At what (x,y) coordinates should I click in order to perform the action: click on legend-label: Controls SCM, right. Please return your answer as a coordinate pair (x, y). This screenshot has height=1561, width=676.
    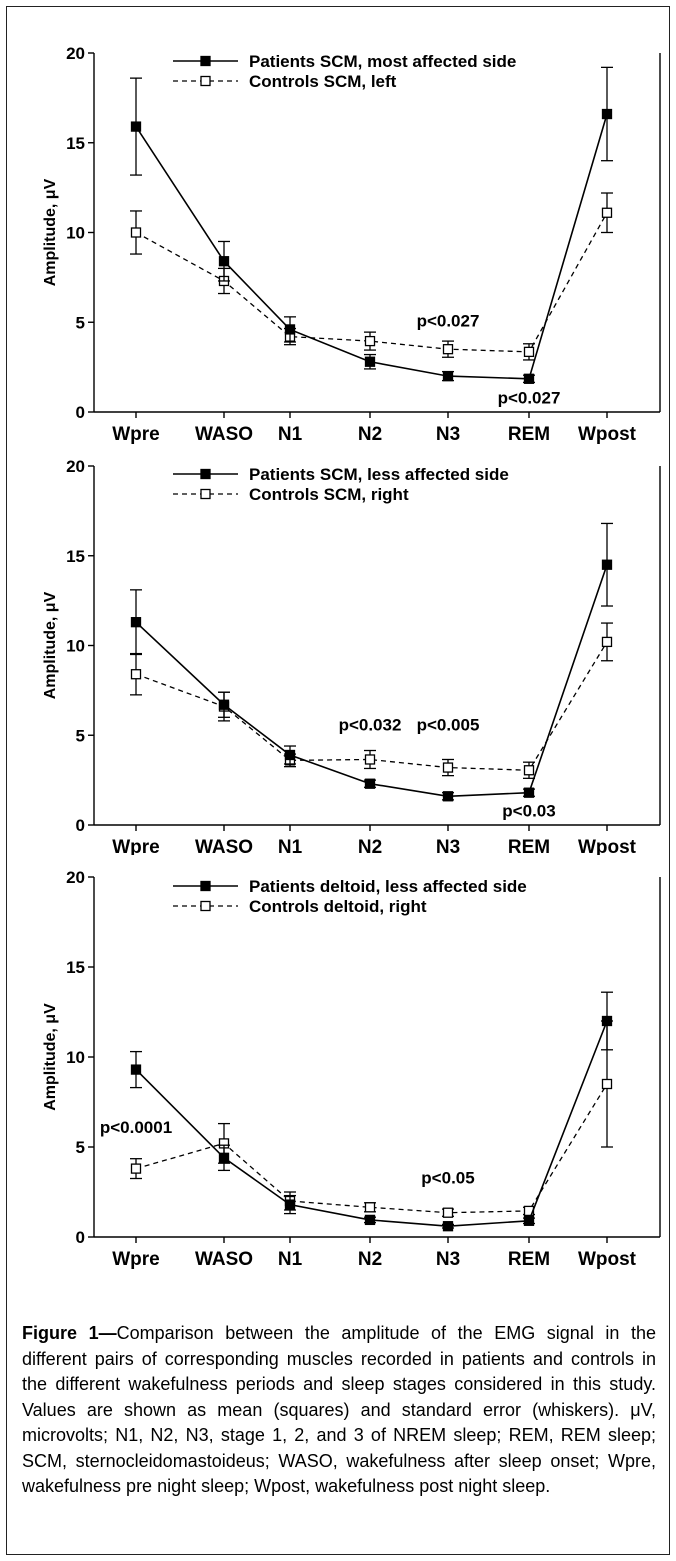
    Looking at the image, I should click on (329, 494).